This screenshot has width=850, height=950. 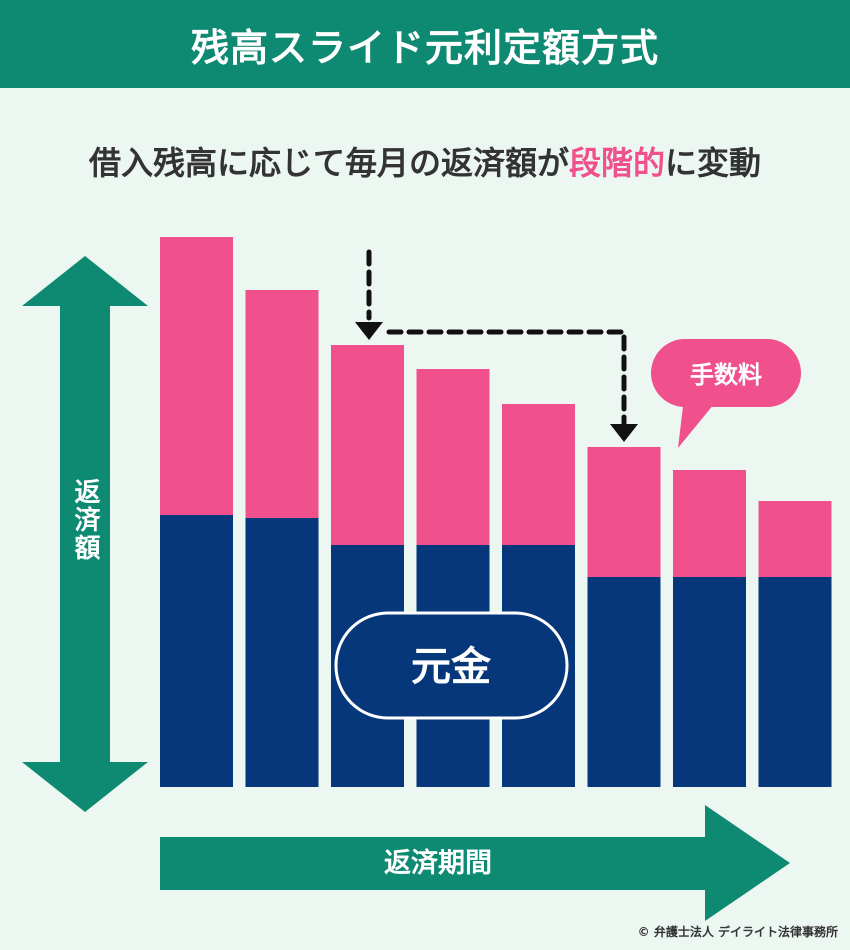 I want to click on horizontal-arrow: 返済期間, so click(x=475, y=863).